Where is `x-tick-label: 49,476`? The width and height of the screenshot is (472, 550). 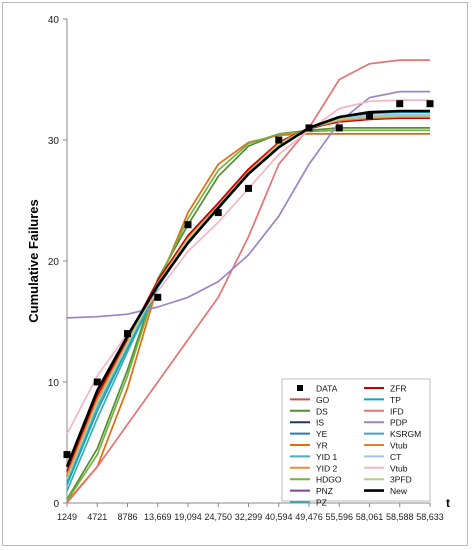 x-tick-label: 49,476 is located at coordinates (309, 517).